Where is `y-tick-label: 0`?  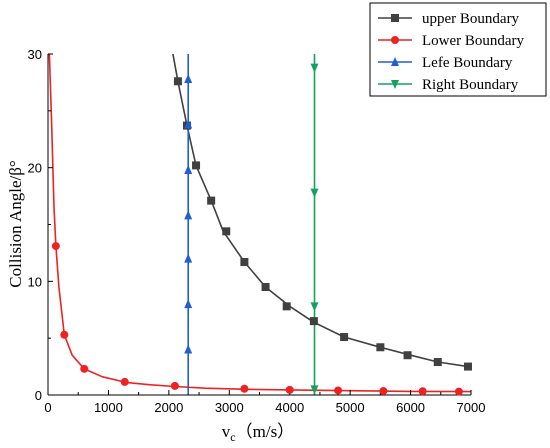 y-tick-label: 0 is located at coordinates (38, 395).